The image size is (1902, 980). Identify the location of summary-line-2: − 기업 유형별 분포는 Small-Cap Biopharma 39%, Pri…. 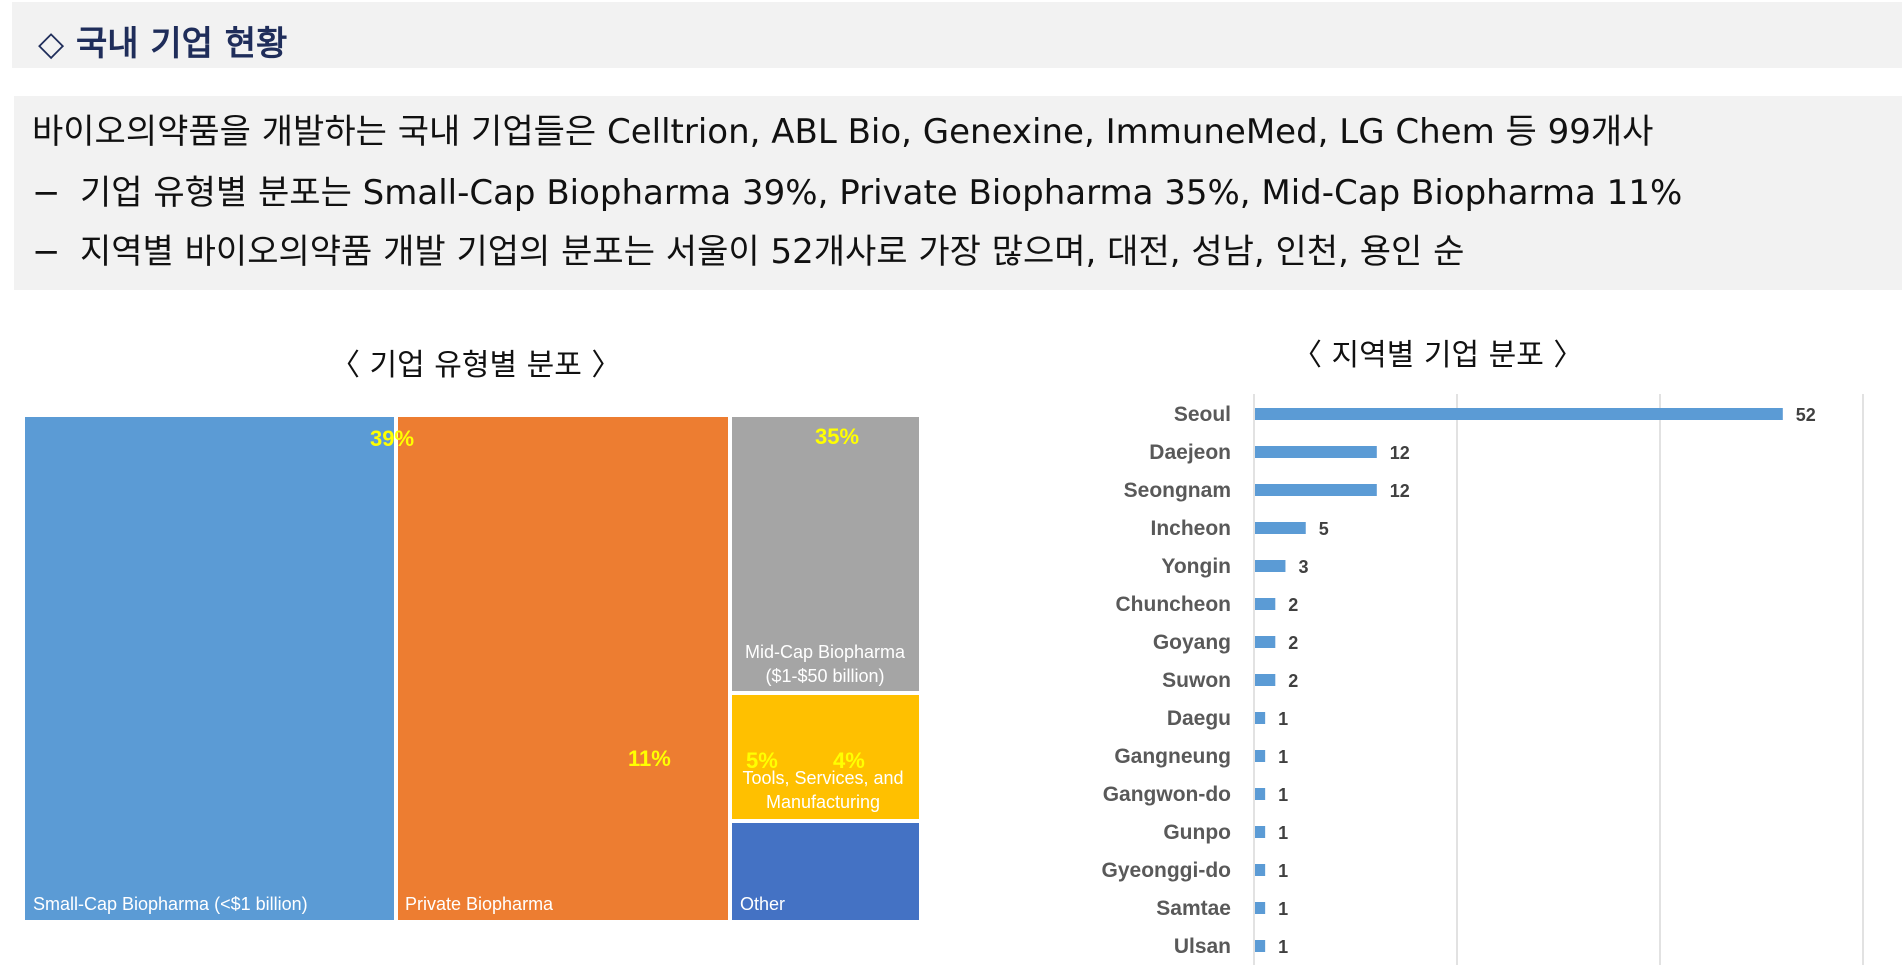
(857, 189).